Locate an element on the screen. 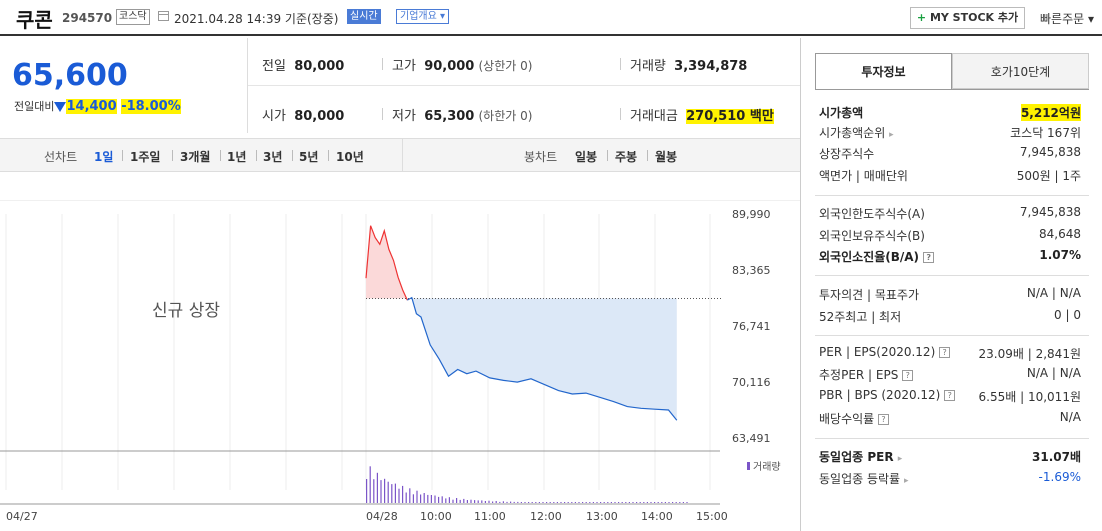 The image size is (1102, 531). week52-label: 52주최고 | 최저 is located at coordinates (860, 317).